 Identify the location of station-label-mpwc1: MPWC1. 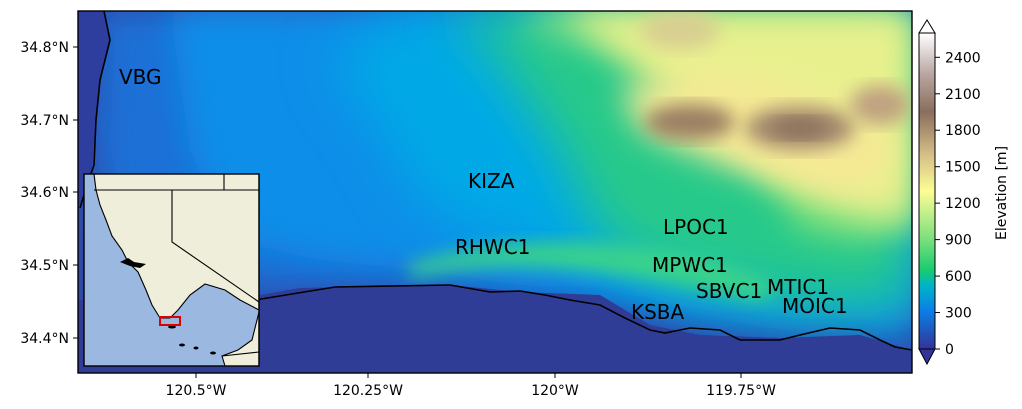
(690, 265).